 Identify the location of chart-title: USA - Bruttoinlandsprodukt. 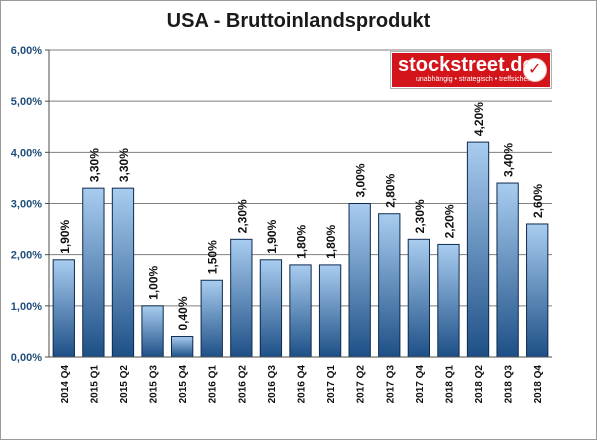
(298, 21).